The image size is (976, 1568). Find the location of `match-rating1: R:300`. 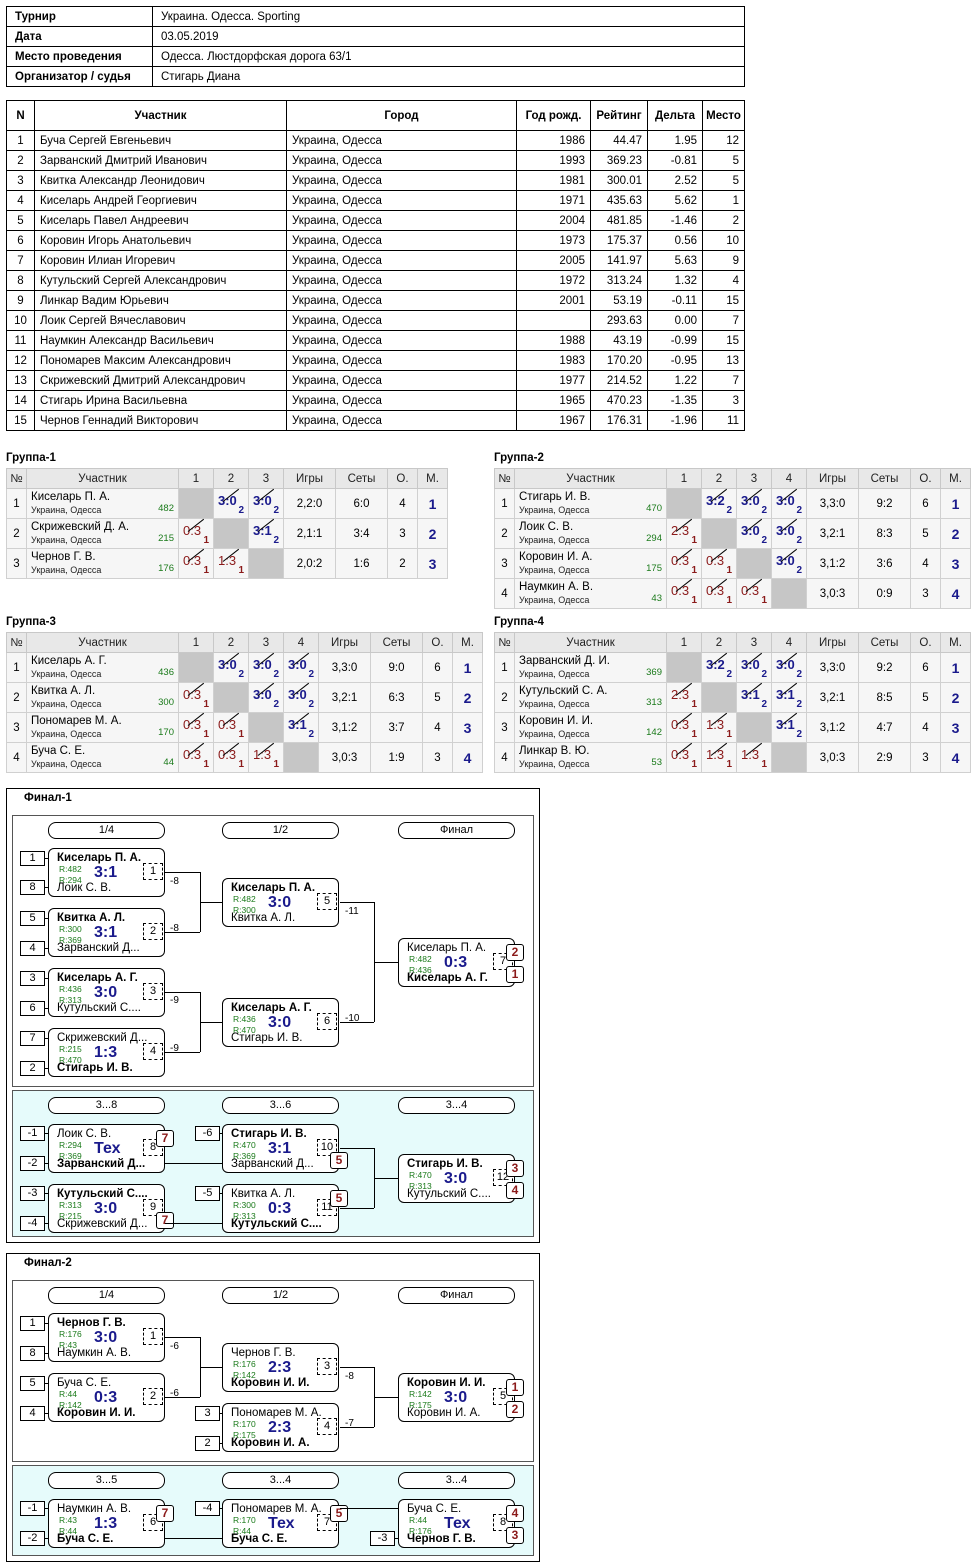

match-rating1: R:300 is located at coordinates (70, 929).